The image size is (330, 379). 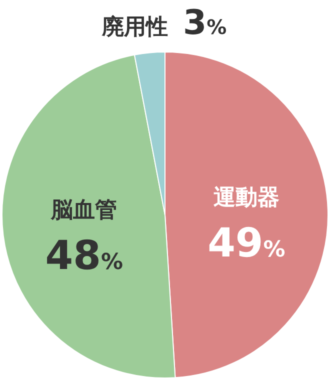 What do you see at coordinates (205, 23) in the screenshot?
I see `data-label: 3%` at bounding box center [205, 23].